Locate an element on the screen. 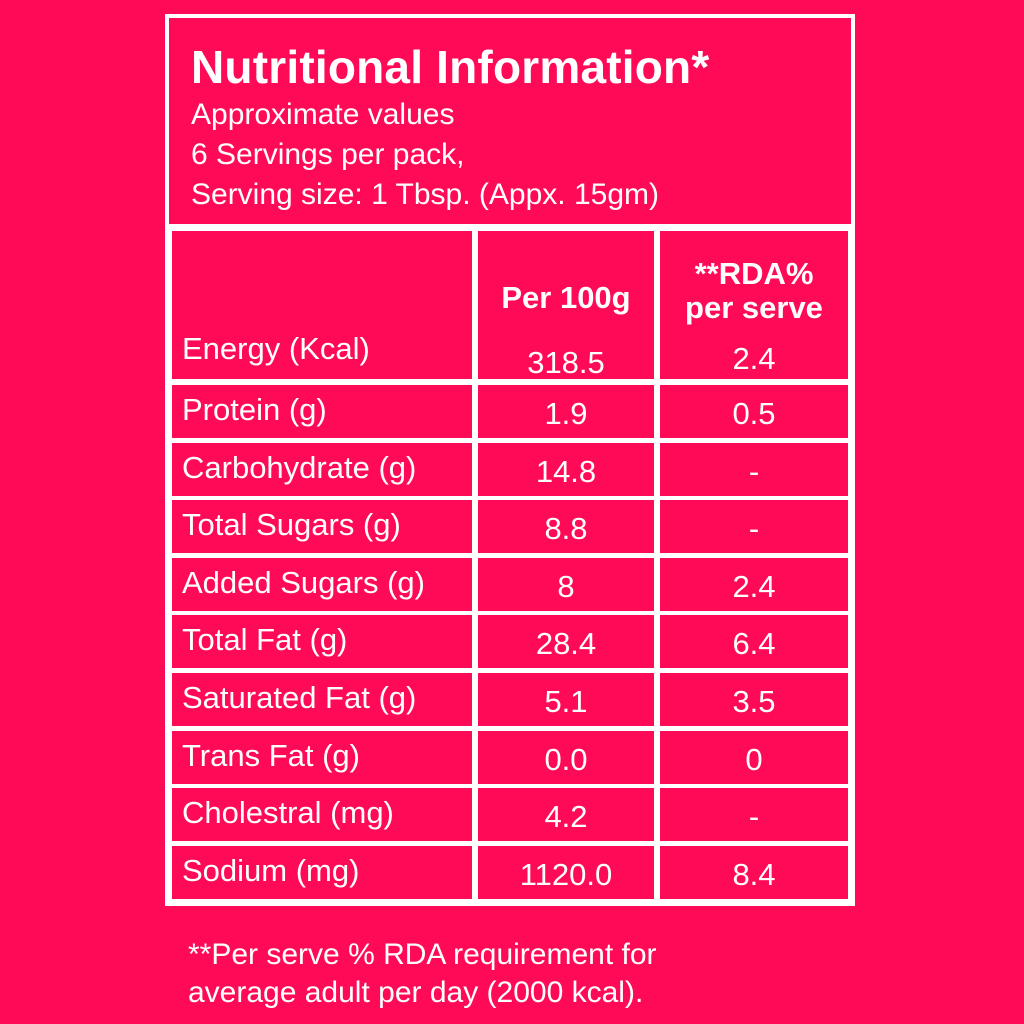  per100-value: 14.8 is located at coordinates (566, 471).